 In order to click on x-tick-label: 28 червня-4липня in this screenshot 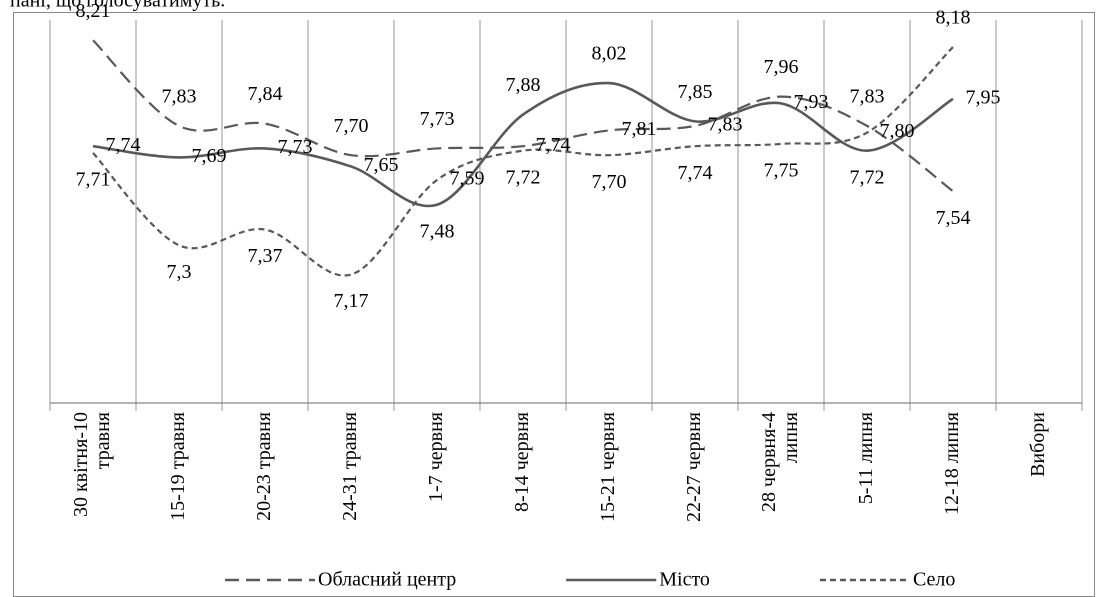, I will do `click(780, 462)`.